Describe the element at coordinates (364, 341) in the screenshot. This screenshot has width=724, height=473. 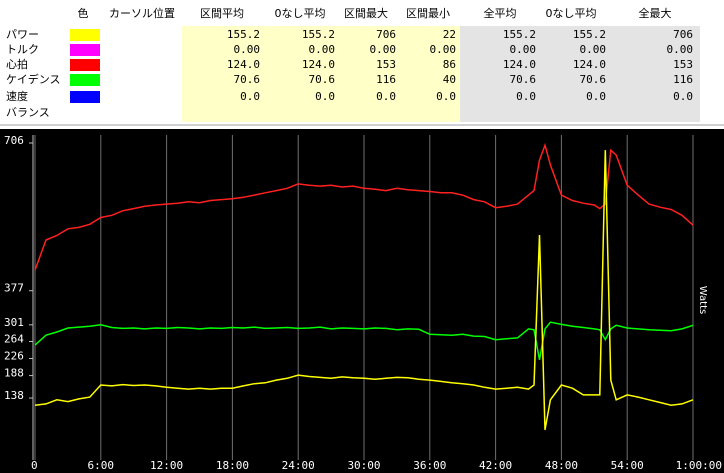
I see `series-line` at that location.